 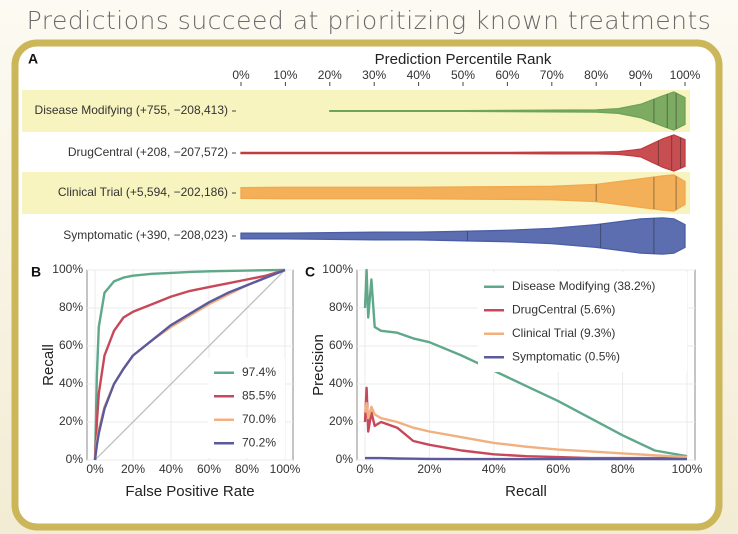 I want to click on legend-label: Clinical Trial (9.3%), so click(x=563, y=333).